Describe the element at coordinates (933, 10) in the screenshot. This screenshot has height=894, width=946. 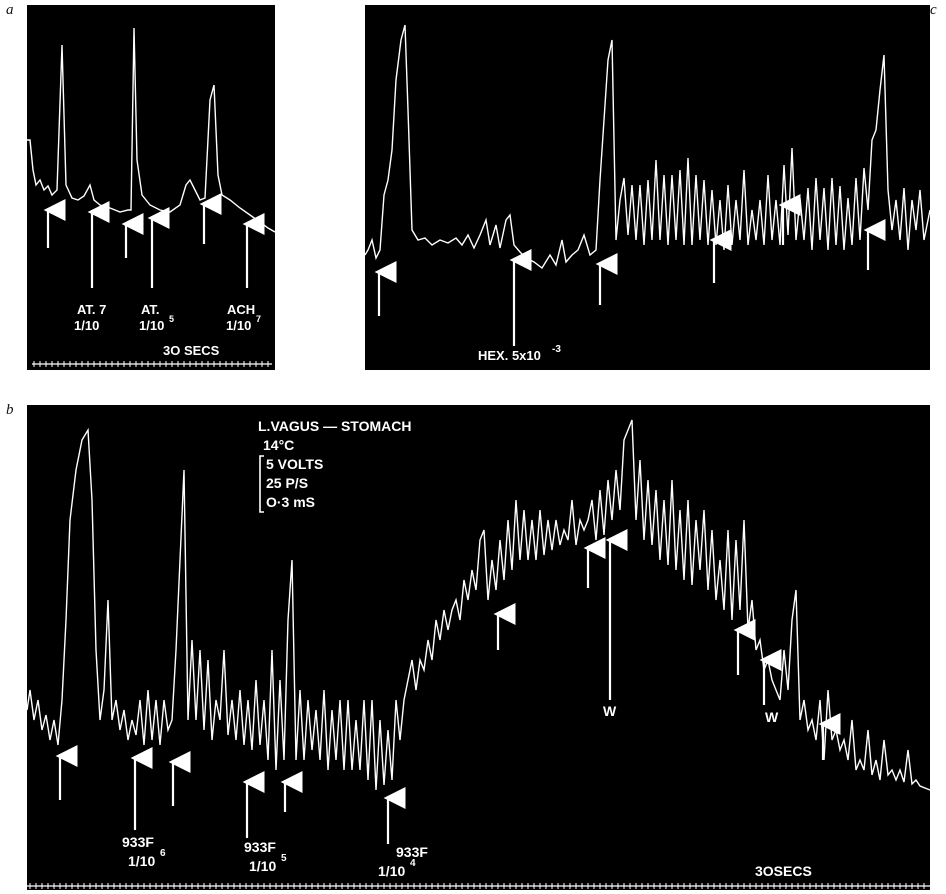
I see `panel-letter-c: c` at that location.